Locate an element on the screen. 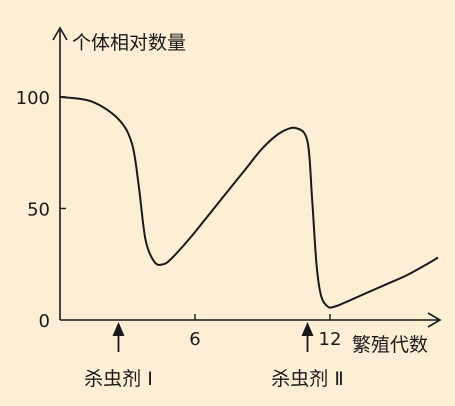  annotation-layer: 杀虫剂 Ⅰ 杀虫剂 Ⅱ is located at coordinates (214, 356).